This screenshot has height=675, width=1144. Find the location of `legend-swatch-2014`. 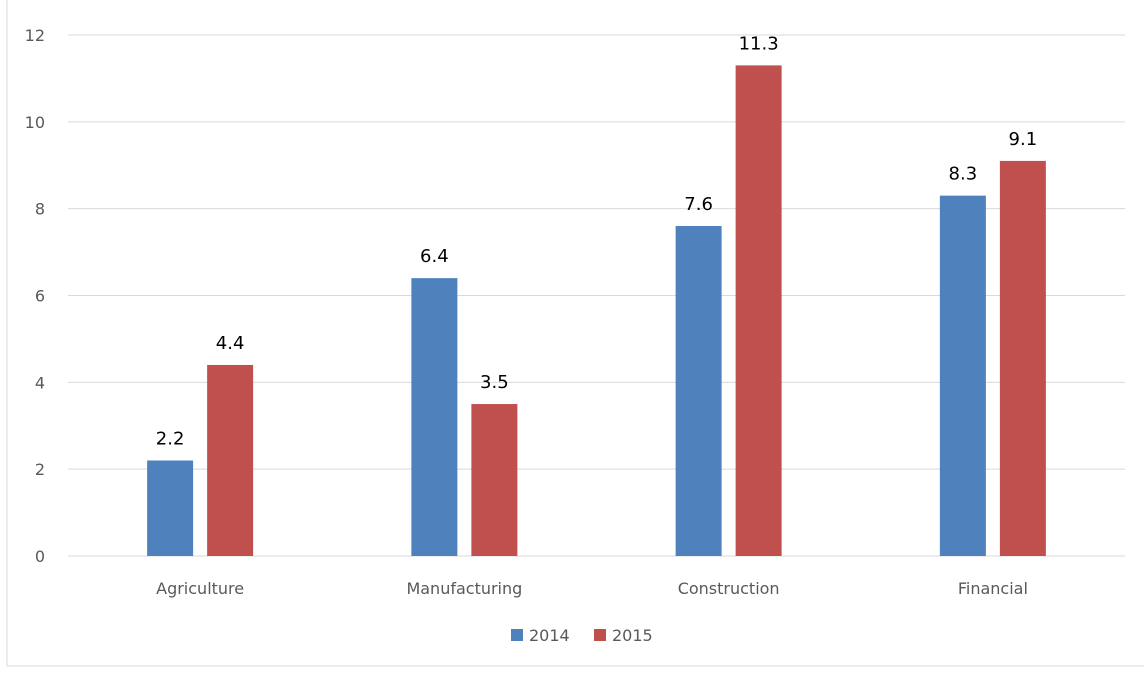

legend-swatch-2014 is located at coordinates (517, 635).